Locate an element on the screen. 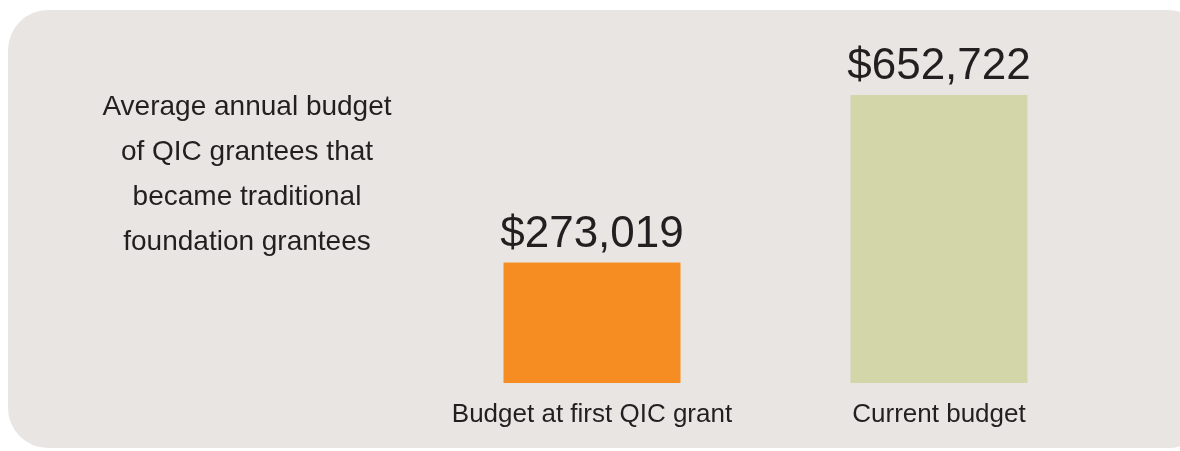  text: Average annual budget of QIC grantees that became traditional foundation grantees is located at coordinates (247, 173).